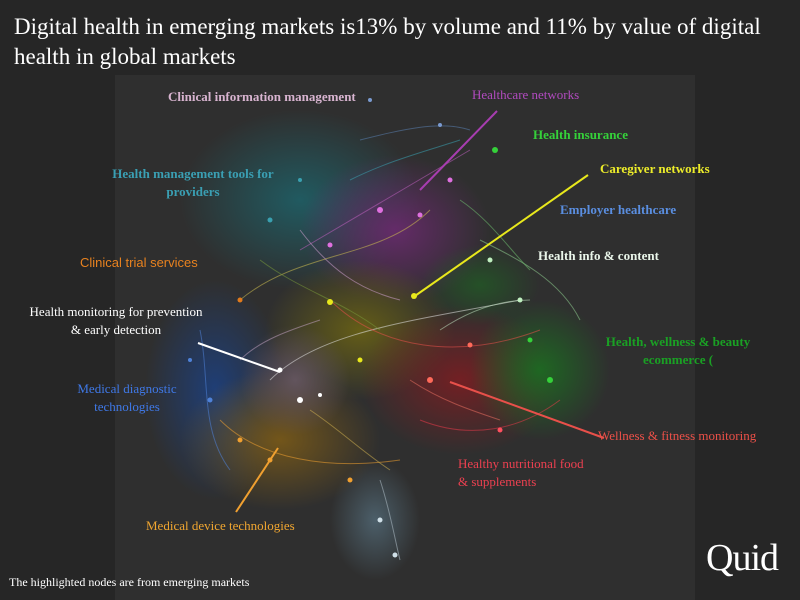  I want to click on pointer-caregiver-networks, so click(500, 236).